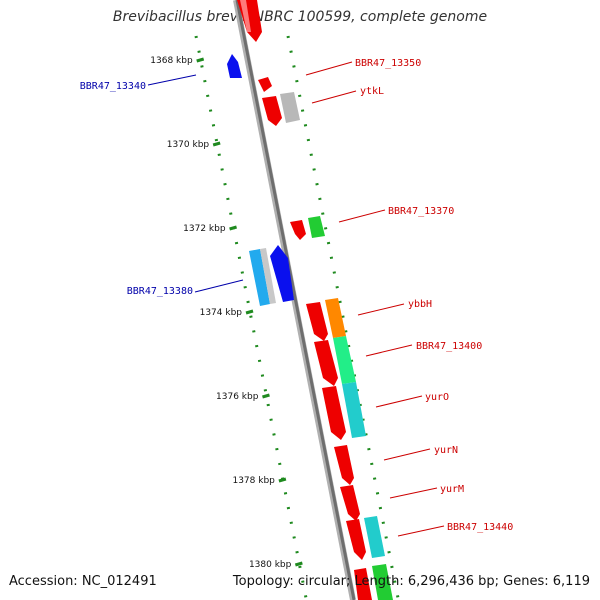 The width and height of the screenshot is (600, 600). What do you see at coordinates (452, 489) in the screenshot?
I see `gene-label: yurM` at bounding box center [452, 489].